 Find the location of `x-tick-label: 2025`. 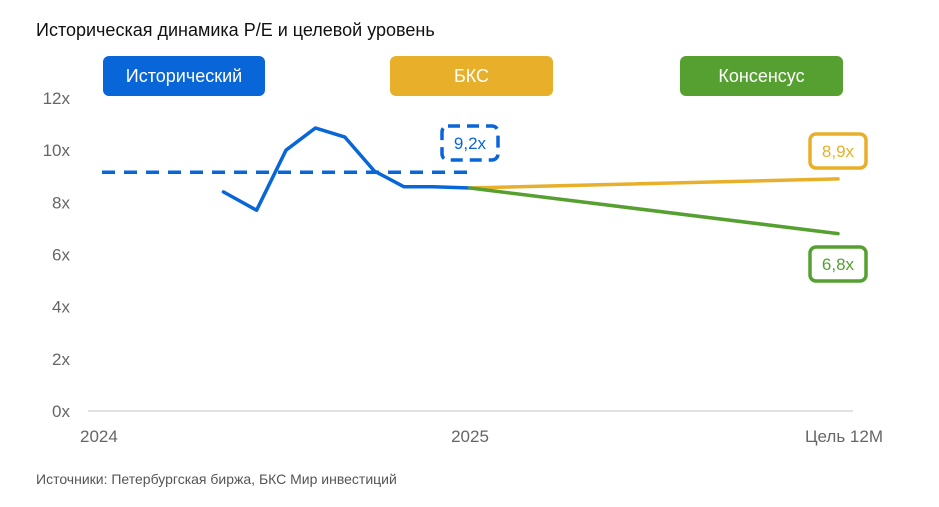

x-tick-label: 2025 is located at coordinates (470, 436).